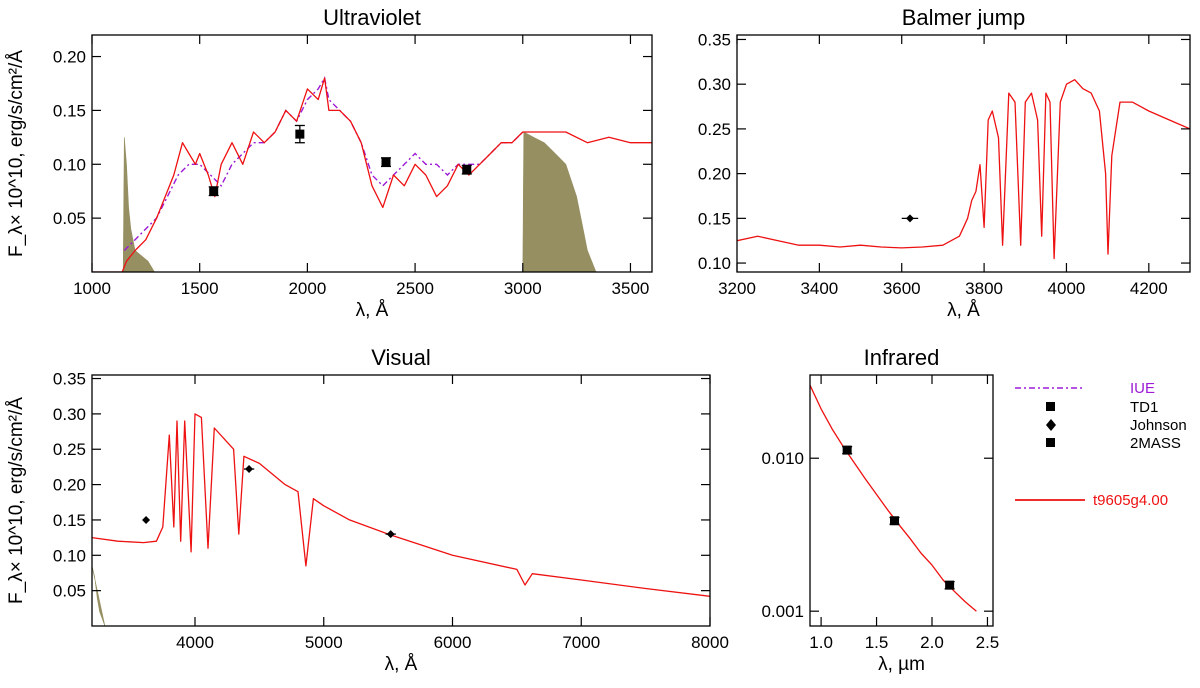 The image size is (1200, 688). Describe the element at coordinates (714, 218) in the screenshot. I see `balmer-ytick-label-1: 0.15` at that location.